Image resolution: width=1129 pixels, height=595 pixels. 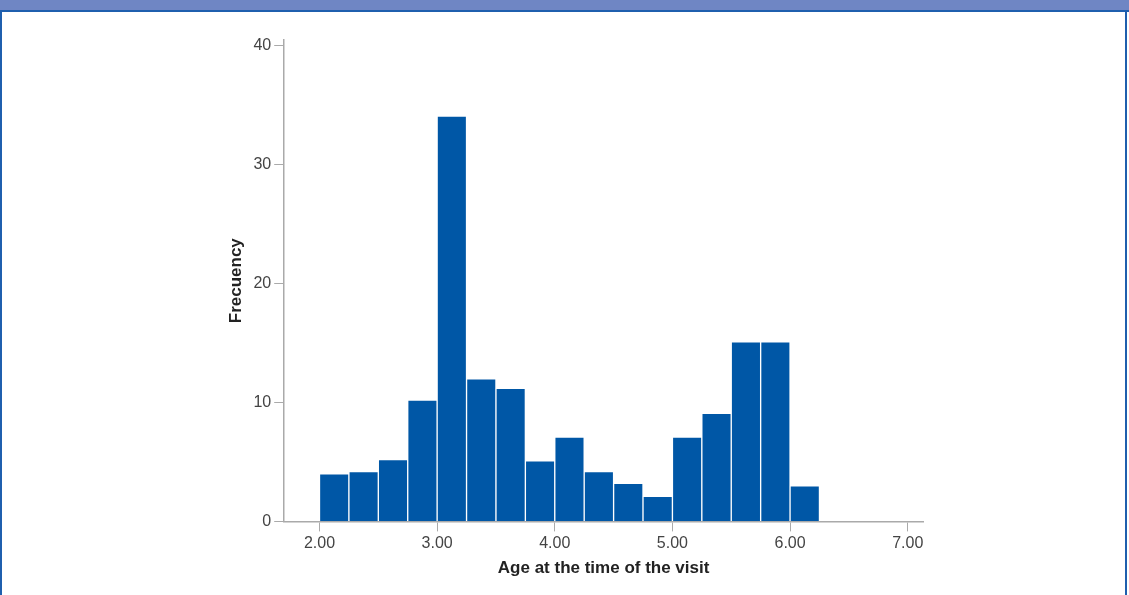 What do you see at coordinates (790, 543) in the screenshot?
I see `x-tick-label: 6.00` at bounding box center [790, 543].